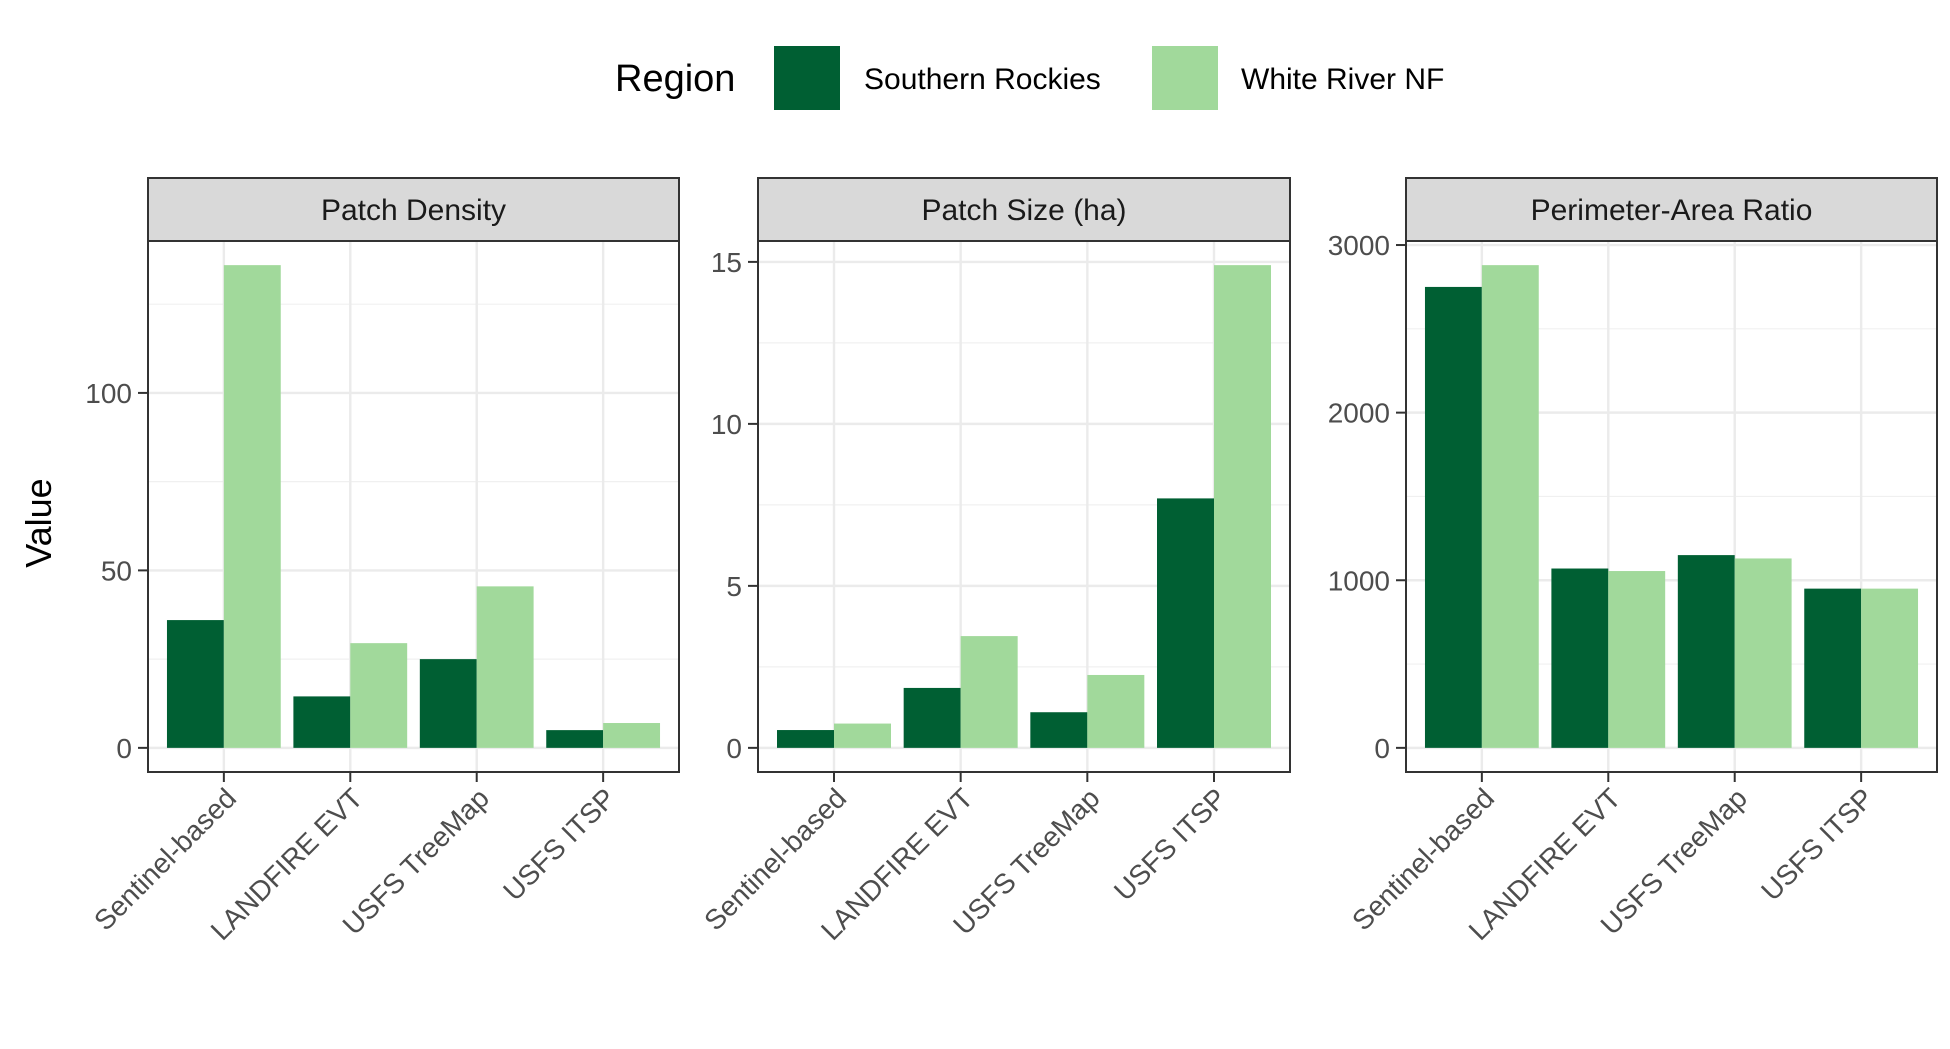  Describe the element at coordinates (38, 522) in the screenshot. I see `y-axis-label: Value` at that location.